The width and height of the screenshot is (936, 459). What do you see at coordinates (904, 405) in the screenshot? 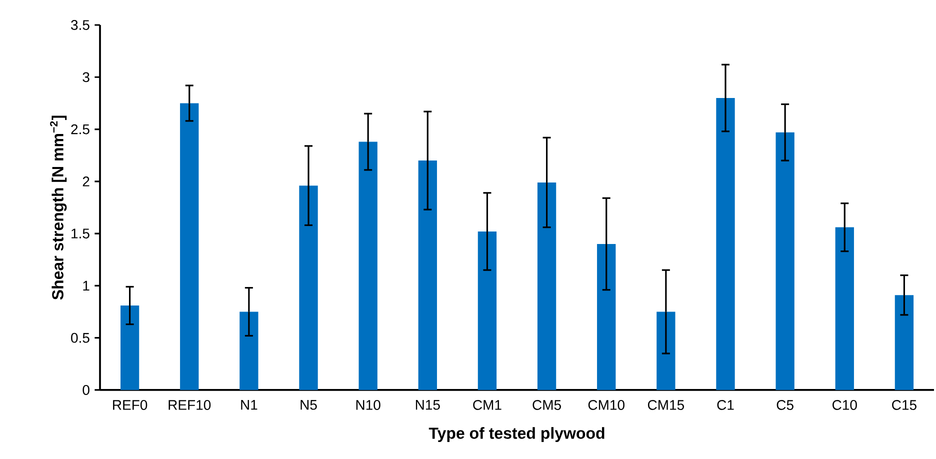
I see `x-tick-label: C15` at bounding box center [904, 405].